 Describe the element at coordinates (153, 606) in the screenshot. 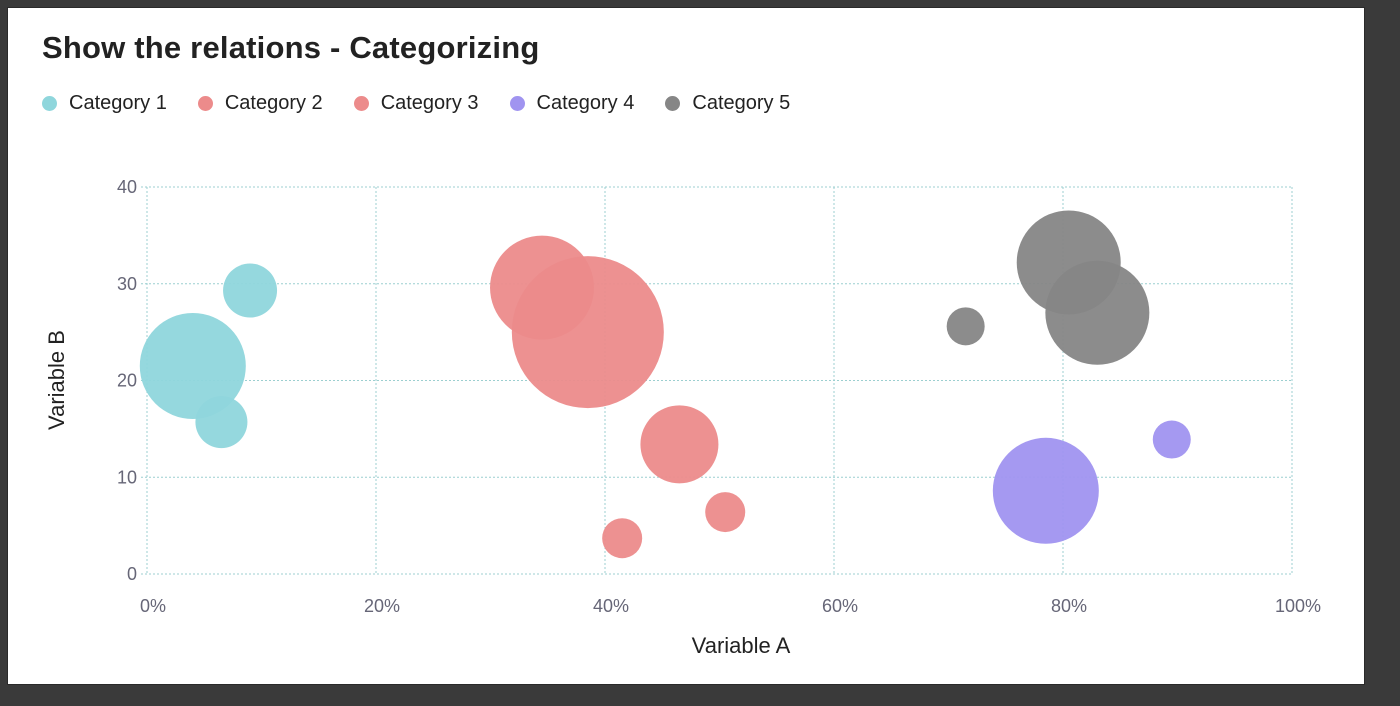

I see `x-tick-label: 0%` at that location.